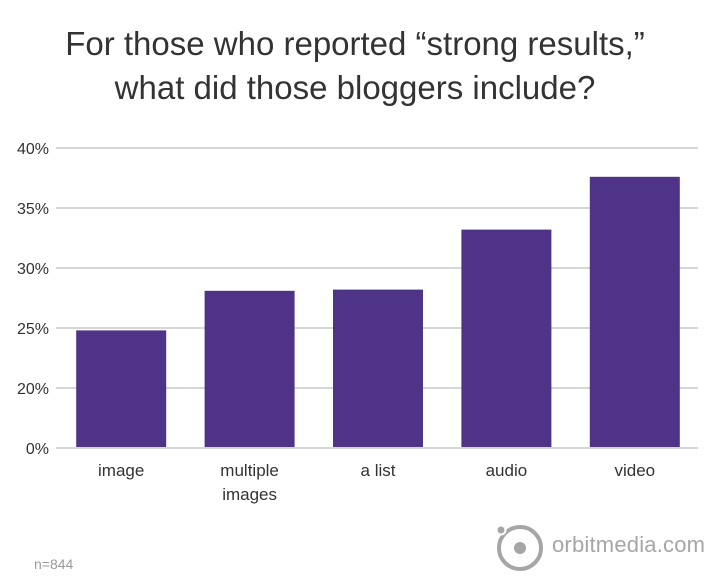 This screenshot has width=710, height=584. What do you see at coordinates (33, 269) in the screenshot?
I see `y-tick-label: 30%` at bounding box center [33, 269].